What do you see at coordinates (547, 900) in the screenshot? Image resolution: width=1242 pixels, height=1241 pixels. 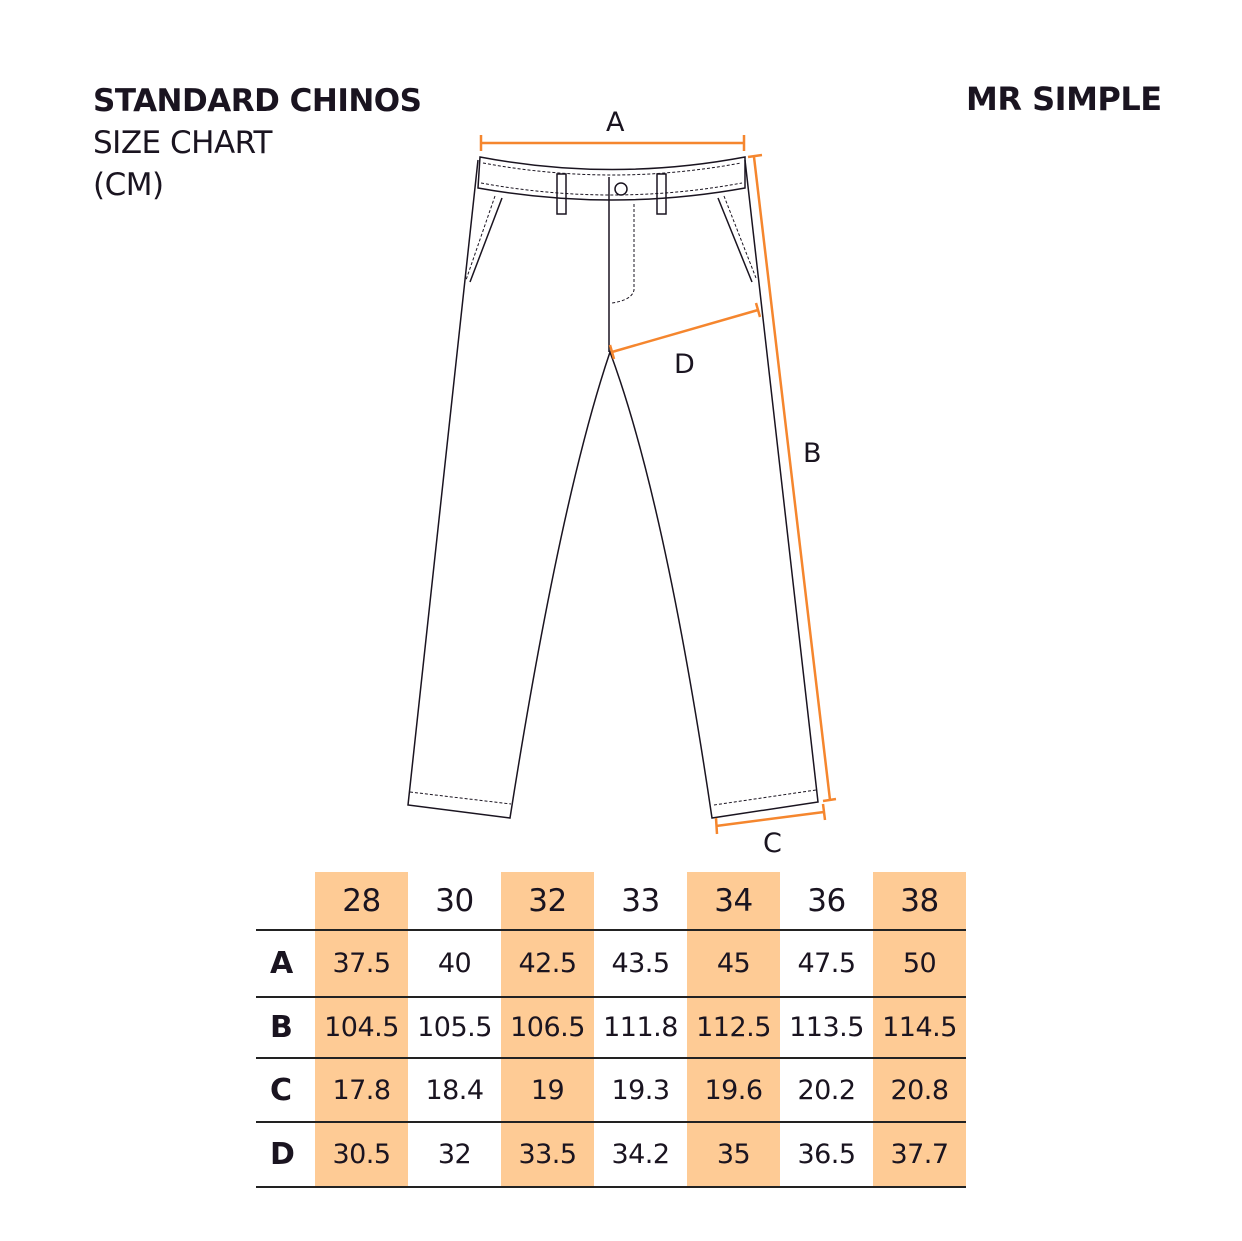 I see `size-header: 32` at bounding box center [547, 900].